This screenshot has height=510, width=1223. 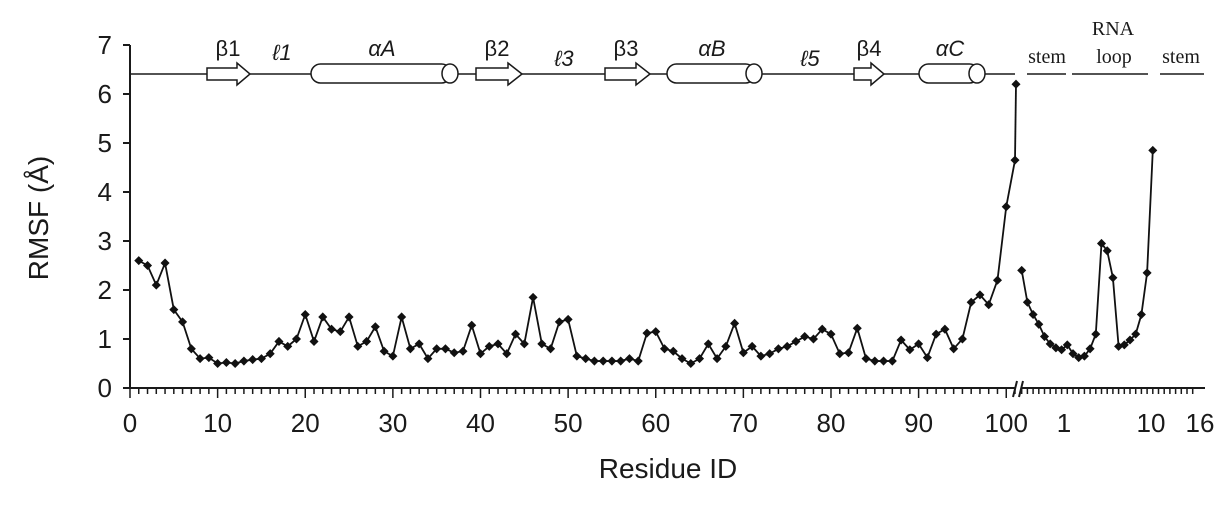 I want to click on secondary-structure-track: β1 ℓ1 αA β2 ℓ3 β3 αB ℓ5 β4 αC, so click(x=572, y=61).